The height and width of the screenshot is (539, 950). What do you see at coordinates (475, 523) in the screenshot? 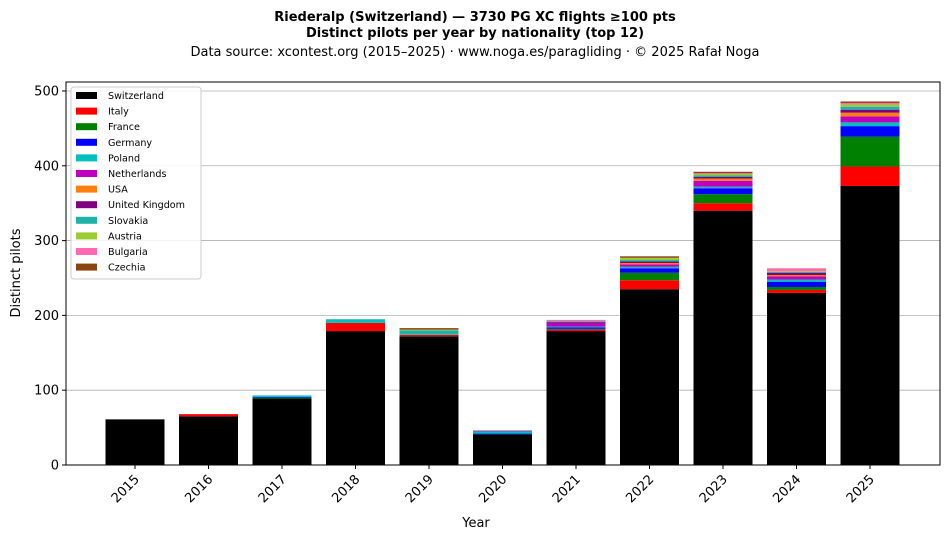
I see `x-axis-label: Year` at bounding box center [475, 523].